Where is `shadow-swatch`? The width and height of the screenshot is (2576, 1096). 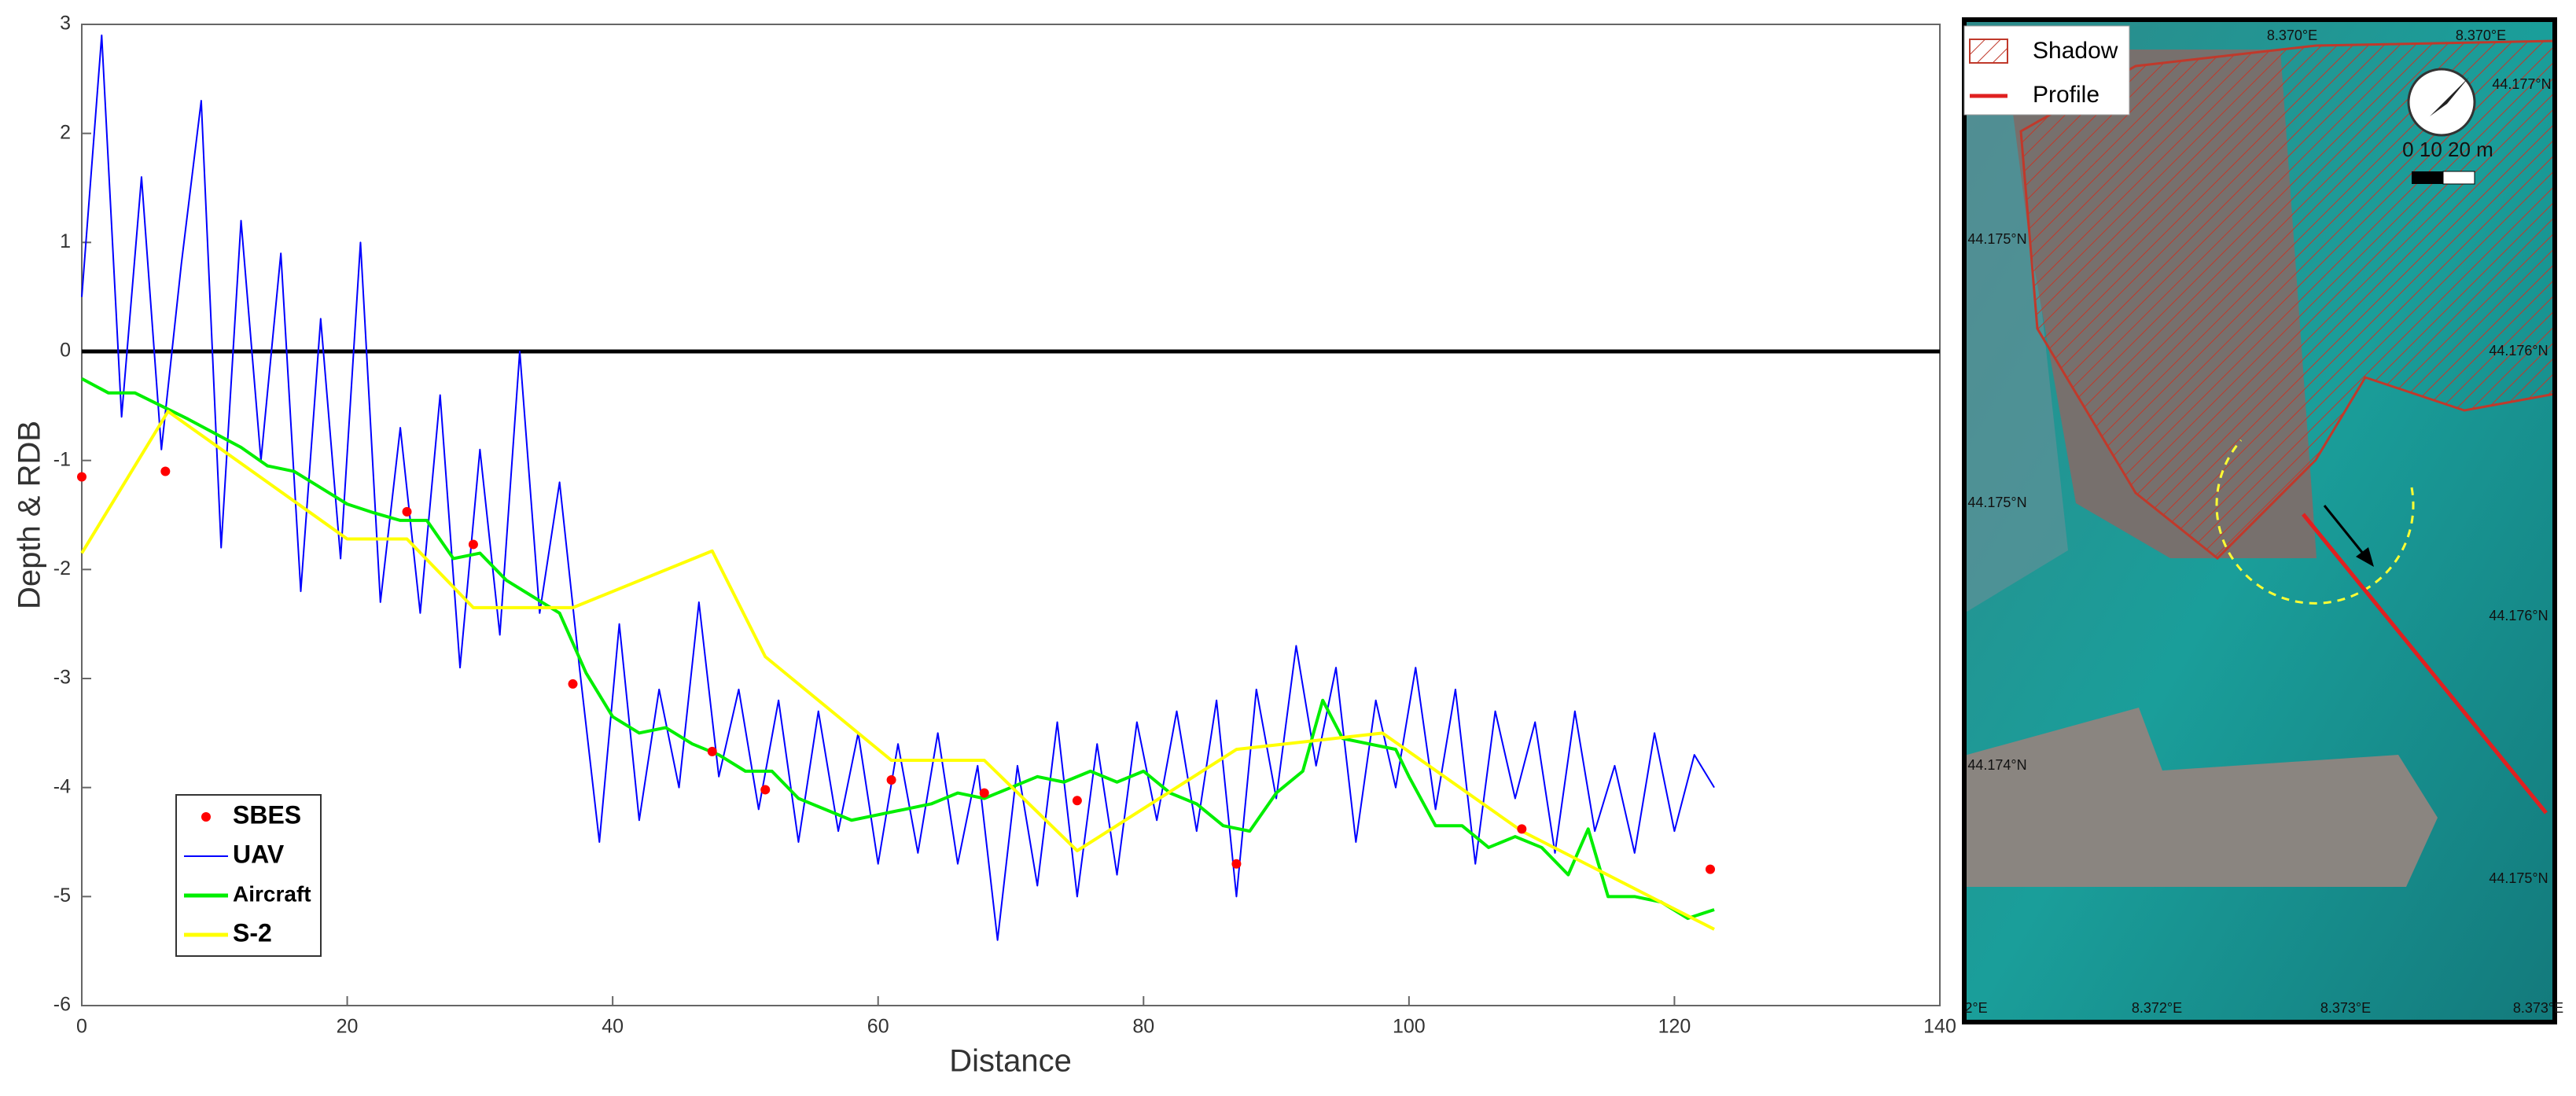 shadow-swatch is located at coordinates (1989, 52).